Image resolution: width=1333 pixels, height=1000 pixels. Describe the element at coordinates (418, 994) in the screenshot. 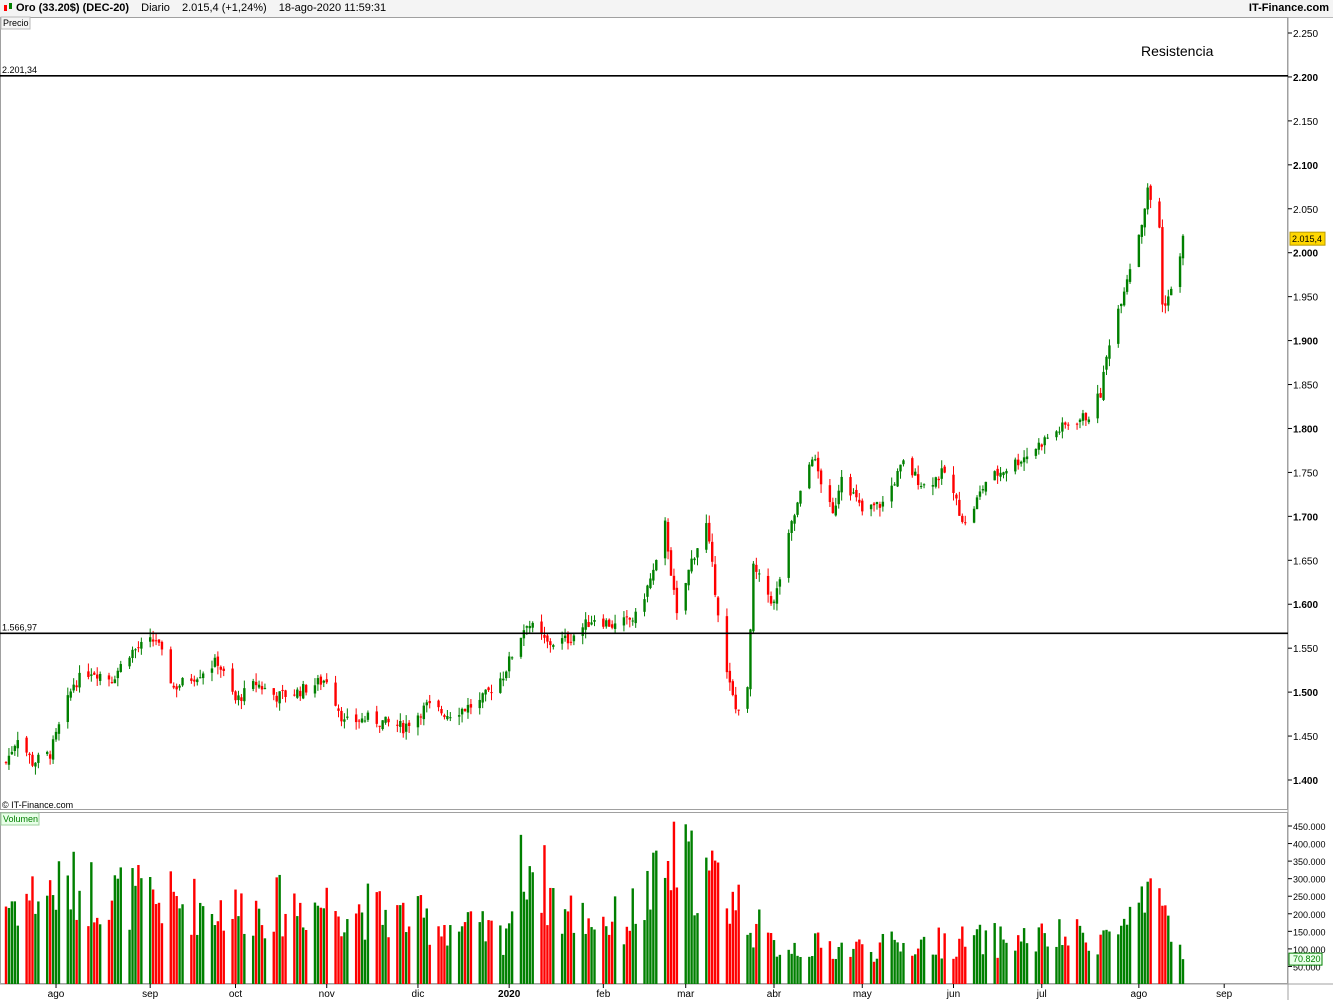

I see `x-tick-label: dic` at that location.